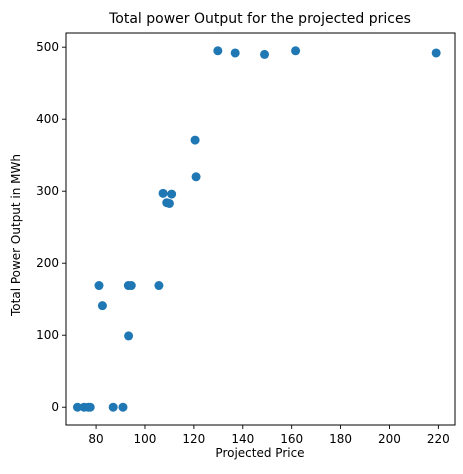 This screenshot has height=474, width=463. What do you see at coordinates (193, 439) in the screenshot?
I see `x-tick-label: 120` at bounding box center [193, 439].